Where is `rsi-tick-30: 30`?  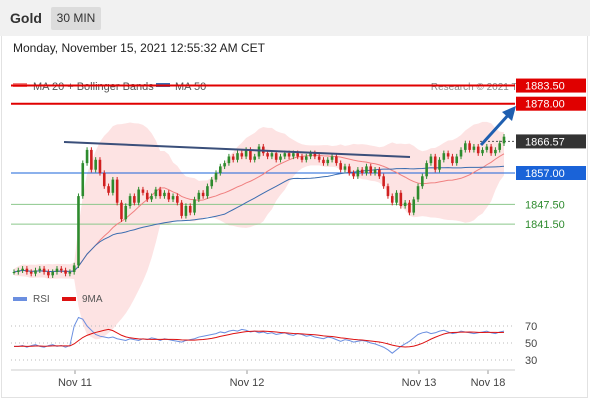 rsi-tick-30: 30 is located at coordinates (531, 361).